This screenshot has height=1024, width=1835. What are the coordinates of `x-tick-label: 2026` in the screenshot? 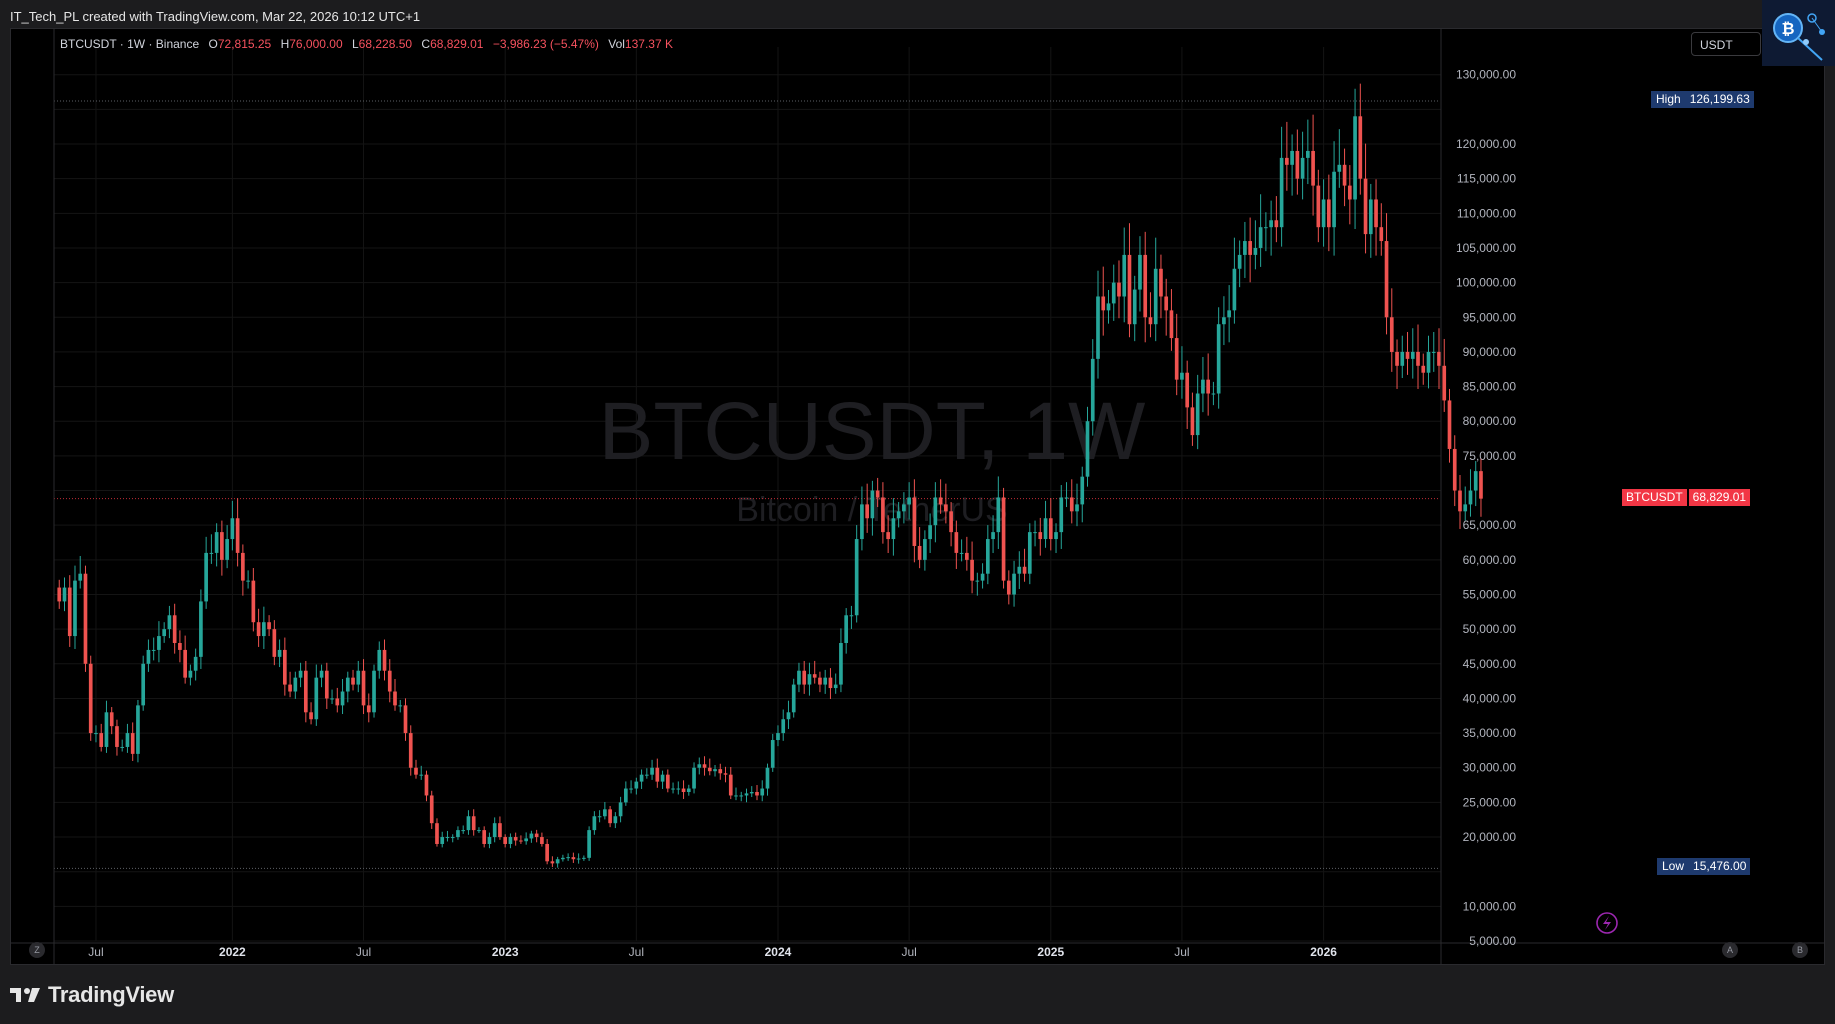 It's located at (1323, 952).